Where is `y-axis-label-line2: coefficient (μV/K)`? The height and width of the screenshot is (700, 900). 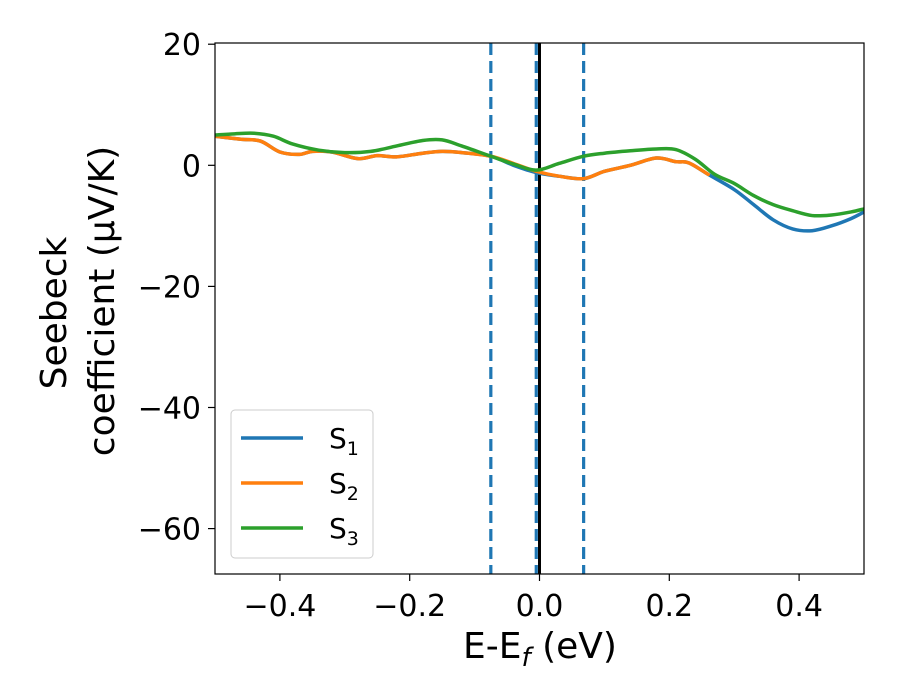
y-axis-label-line2: coefficient (μV/K) is located at coordinates (102, 301).